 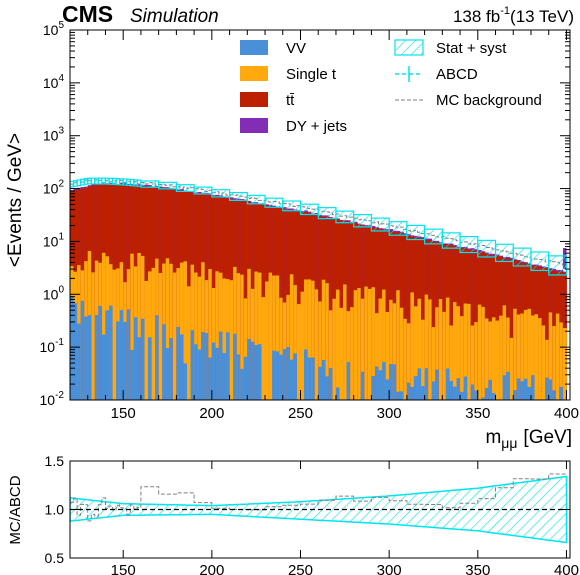 I want to click on y-tick-label: 100, so click(x=54, y=293).